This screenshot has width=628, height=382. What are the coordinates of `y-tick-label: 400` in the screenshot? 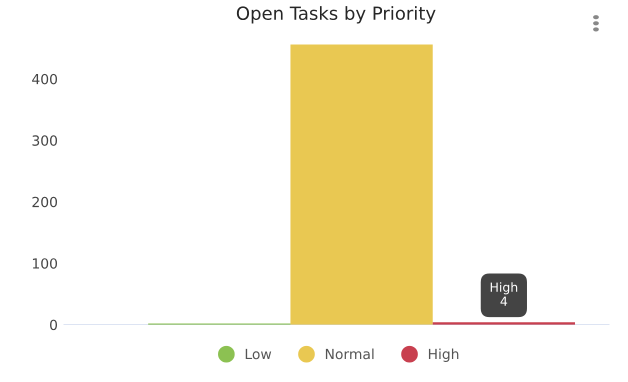 It's located at (45, 79).